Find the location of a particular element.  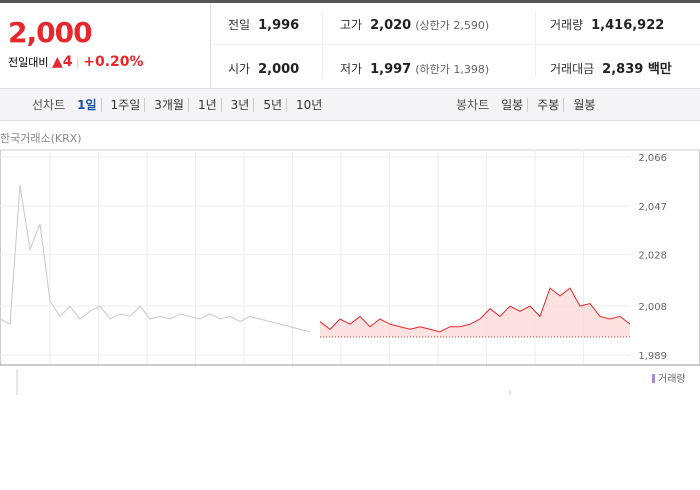

summary-value: 1,997 is located at coordinates (391, 69).